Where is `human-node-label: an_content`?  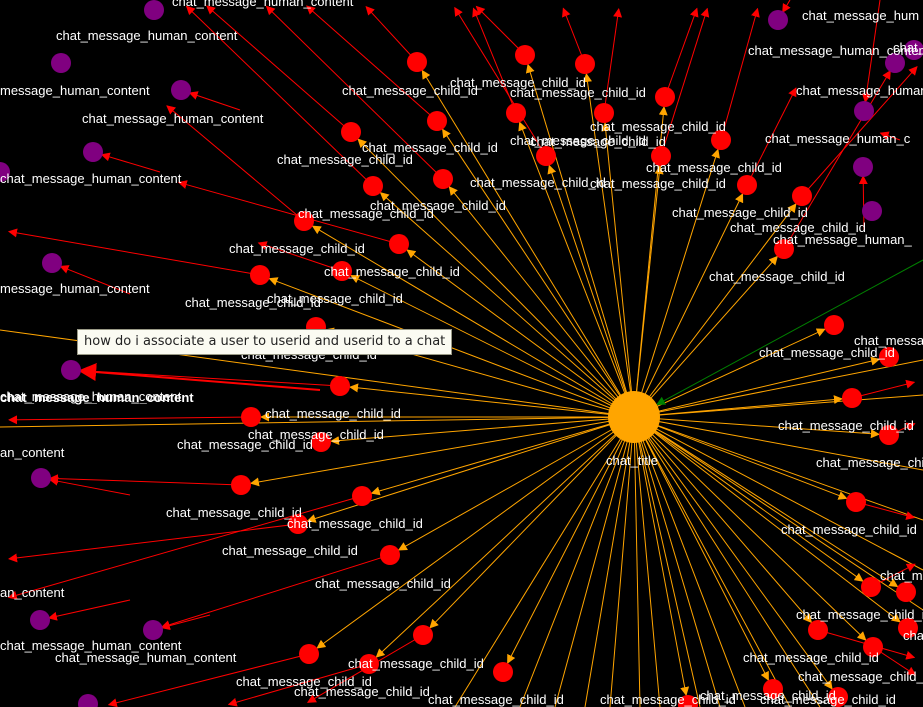
human-node-label: an_content is located at coordinates (32, 452).